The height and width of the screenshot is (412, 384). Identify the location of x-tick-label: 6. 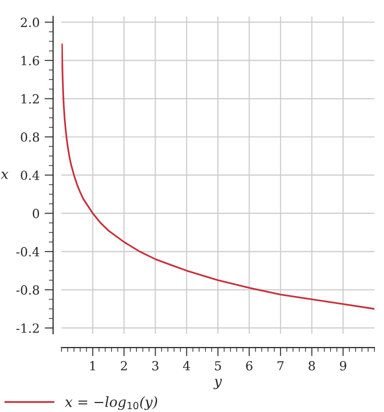
(249, 365).